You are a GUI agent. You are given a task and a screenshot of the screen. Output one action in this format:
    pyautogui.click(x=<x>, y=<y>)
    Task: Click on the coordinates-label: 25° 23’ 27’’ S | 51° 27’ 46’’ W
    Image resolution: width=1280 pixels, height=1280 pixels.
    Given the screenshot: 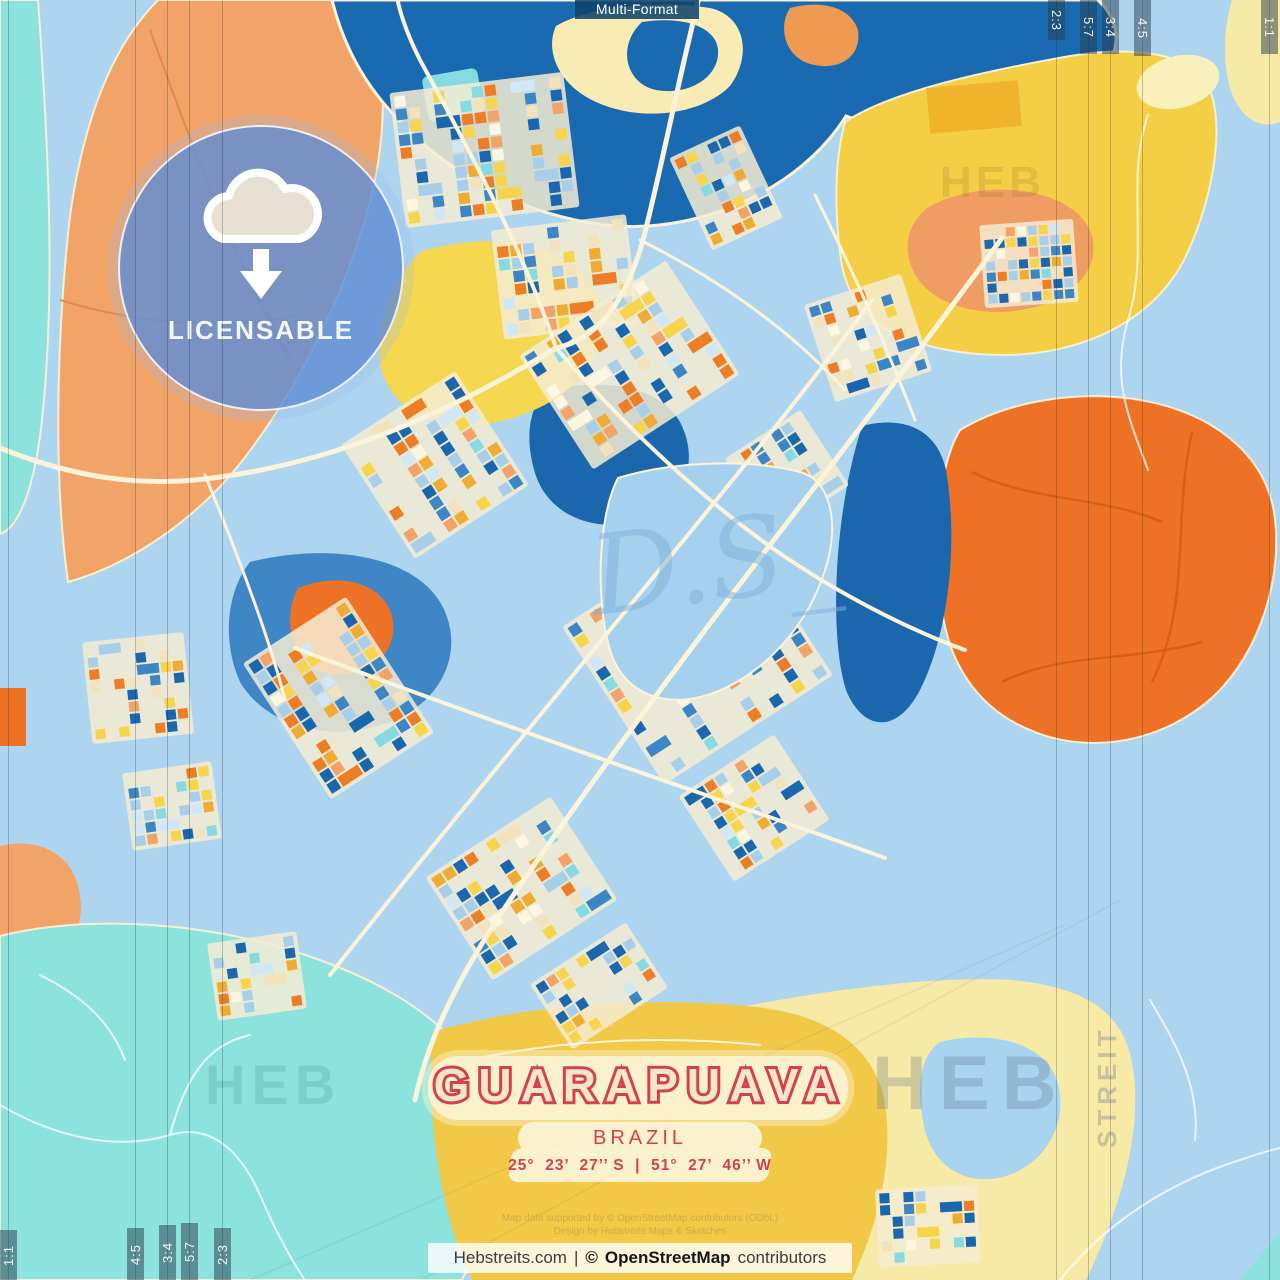 What is the action you would take?
    pyautogui.click(x=640, y=1165)
    